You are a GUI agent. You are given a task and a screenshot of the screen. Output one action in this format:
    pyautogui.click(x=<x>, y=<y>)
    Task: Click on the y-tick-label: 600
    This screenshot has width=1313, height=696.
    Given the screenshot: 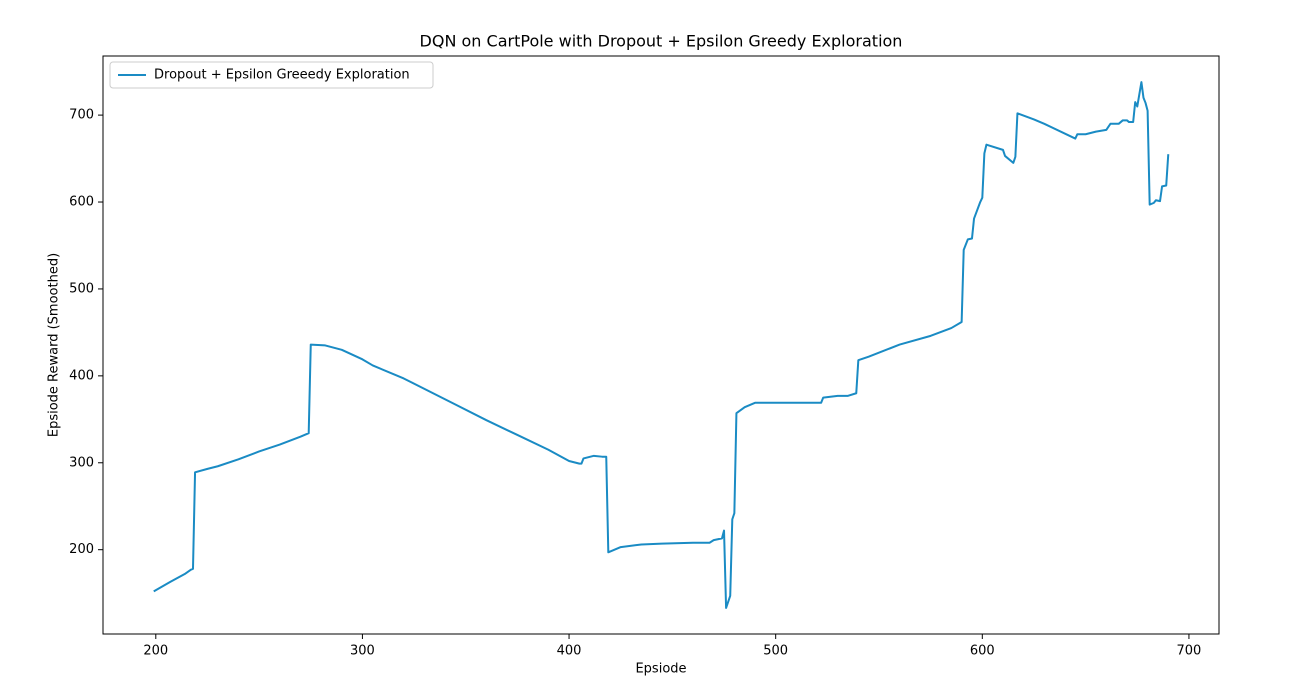 What is the action you would take?
    pyautogui.click(x=81, y=202)
    